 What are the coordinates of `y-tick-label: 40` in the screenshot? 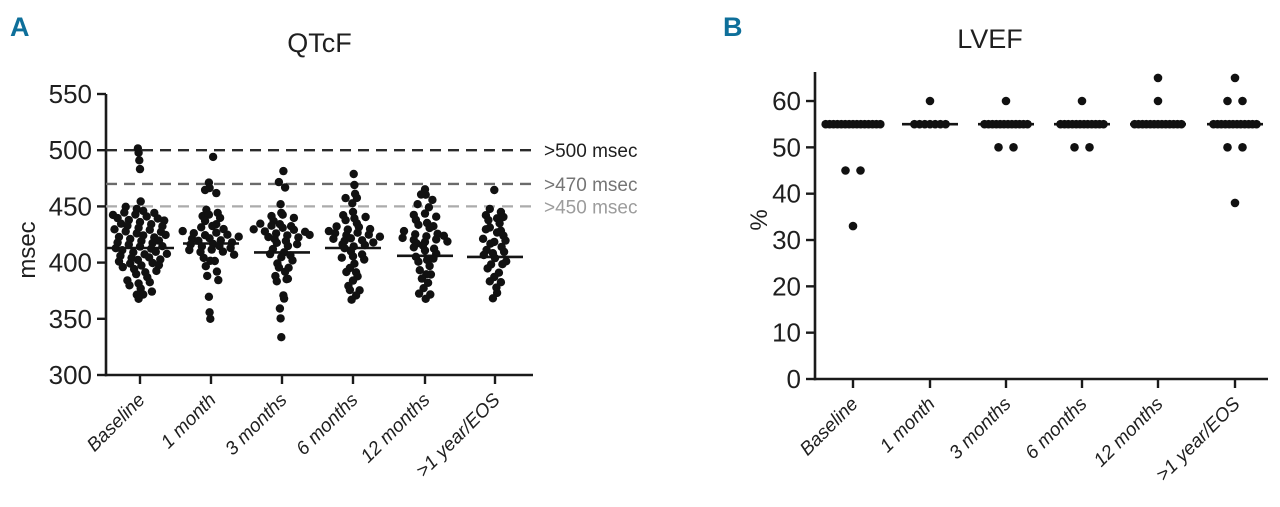 It's located at (786, 194).